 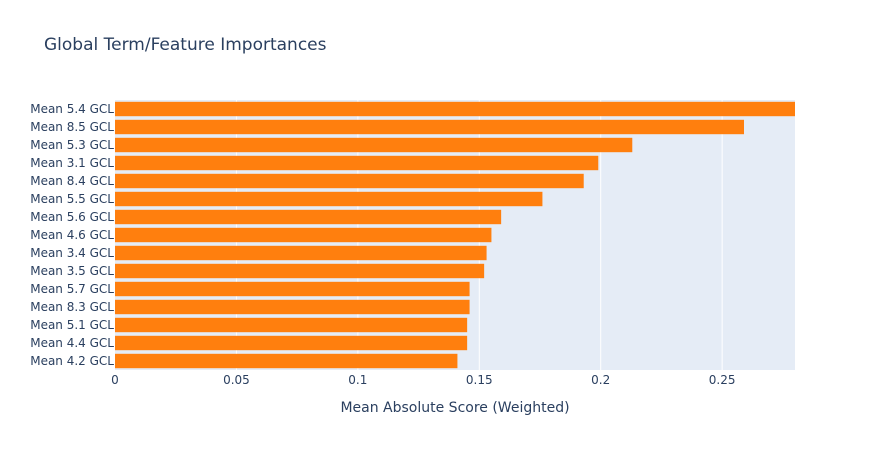 I want to click on y-tick-label: Mean 5.1 GCL, so click(x=72, y=325).